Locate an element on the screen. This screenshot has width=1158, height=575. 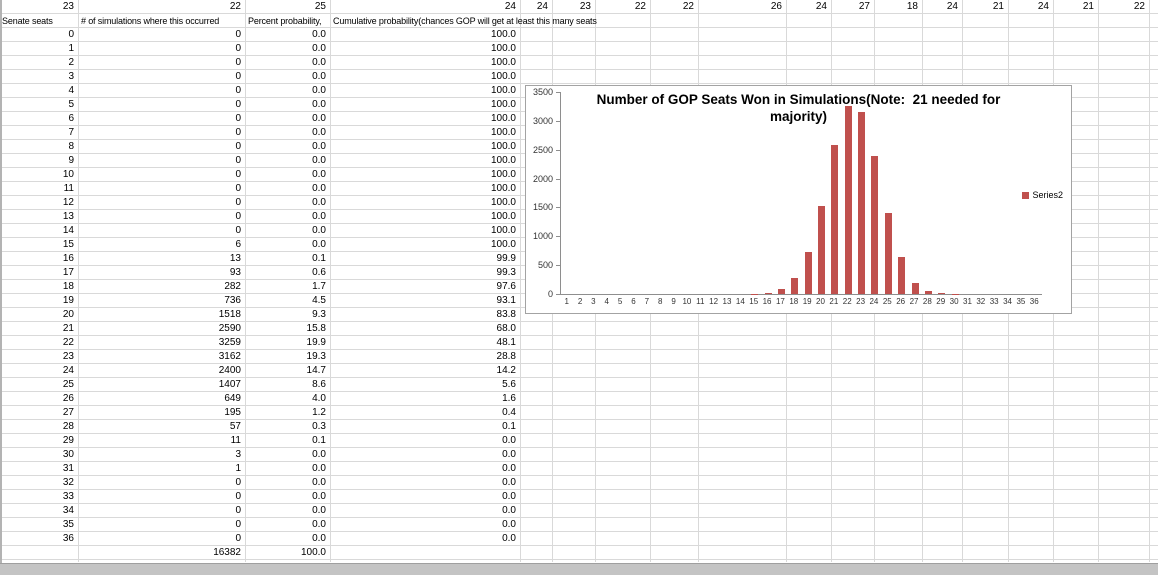
cell: 4.5 is located at coordinates (319, 300).